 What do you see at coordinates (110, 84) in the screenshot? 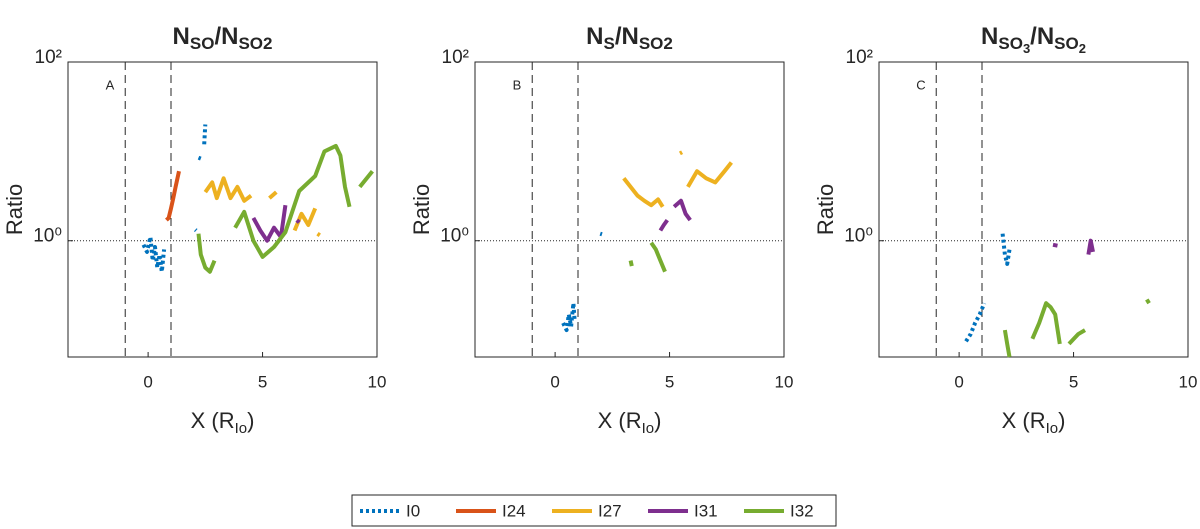
I see `panel-label: A` at bounding box center [110, 84].